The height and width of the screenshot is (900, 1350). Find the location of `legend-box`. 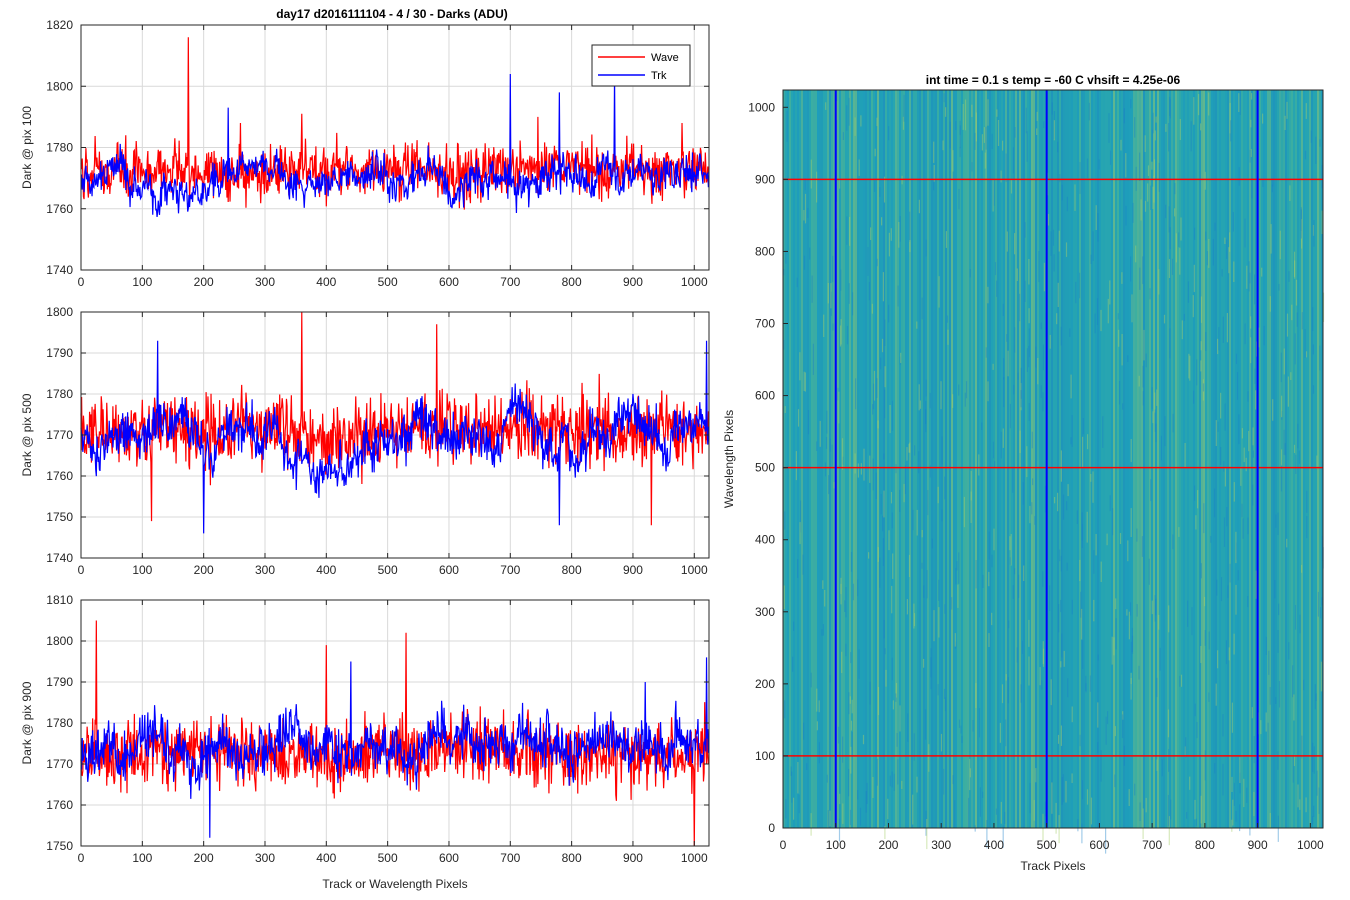

legend-box is located at coordinates (641, 65).